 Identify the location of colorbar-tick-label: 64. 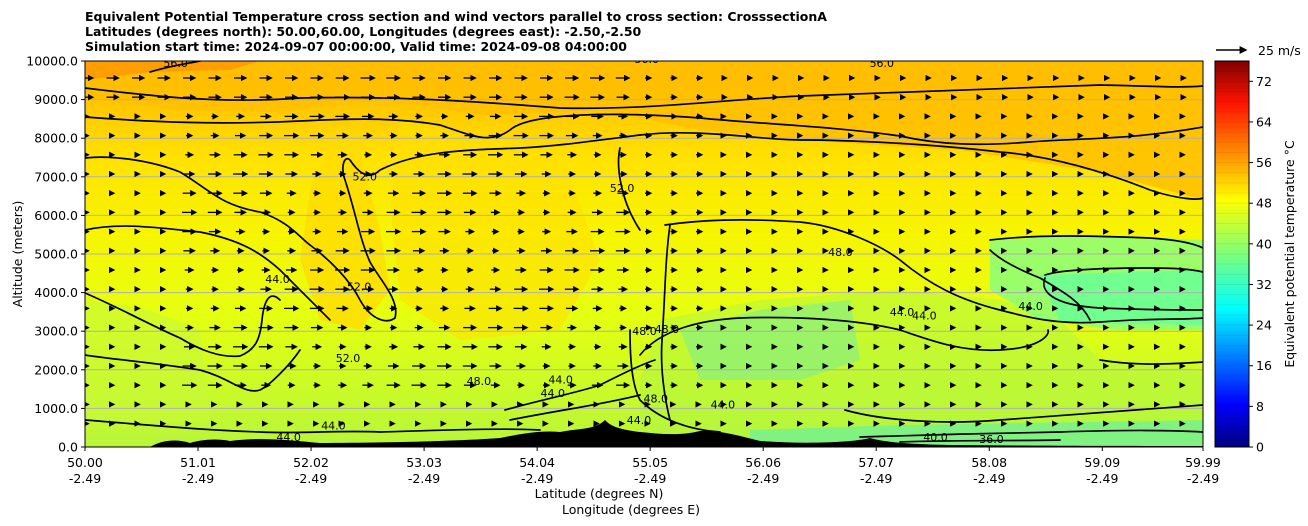
(1264, 121).